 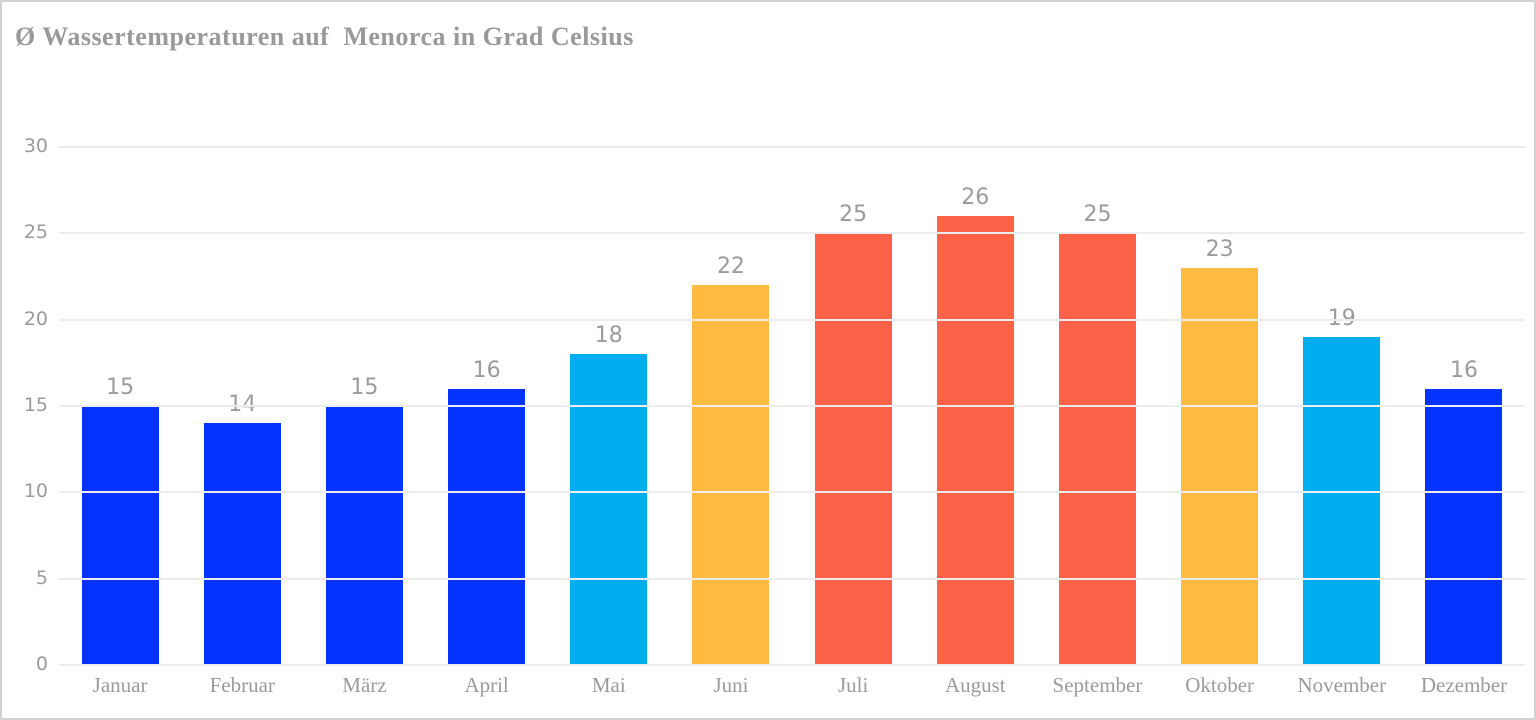 What do you see at coordinates (41, 664) in the screenshot?
I see `y-tick-label-0: 0` at bounding box center [41, 664].